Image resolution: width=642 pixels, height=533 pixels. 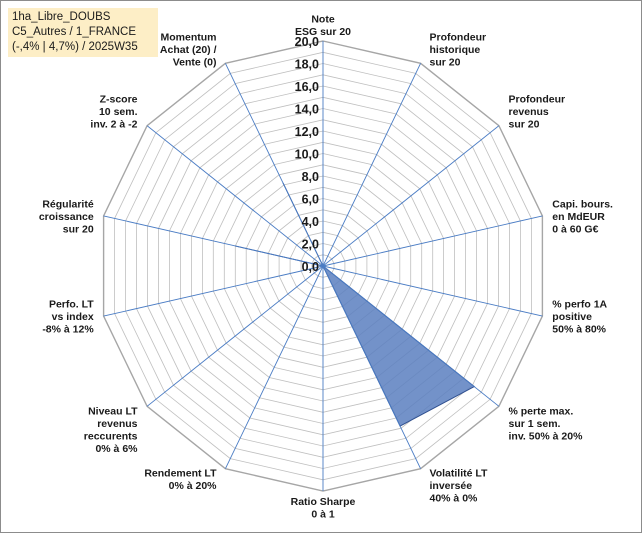 I want to click on axis-label-line: Vente (0), so click(x=195, y=62).